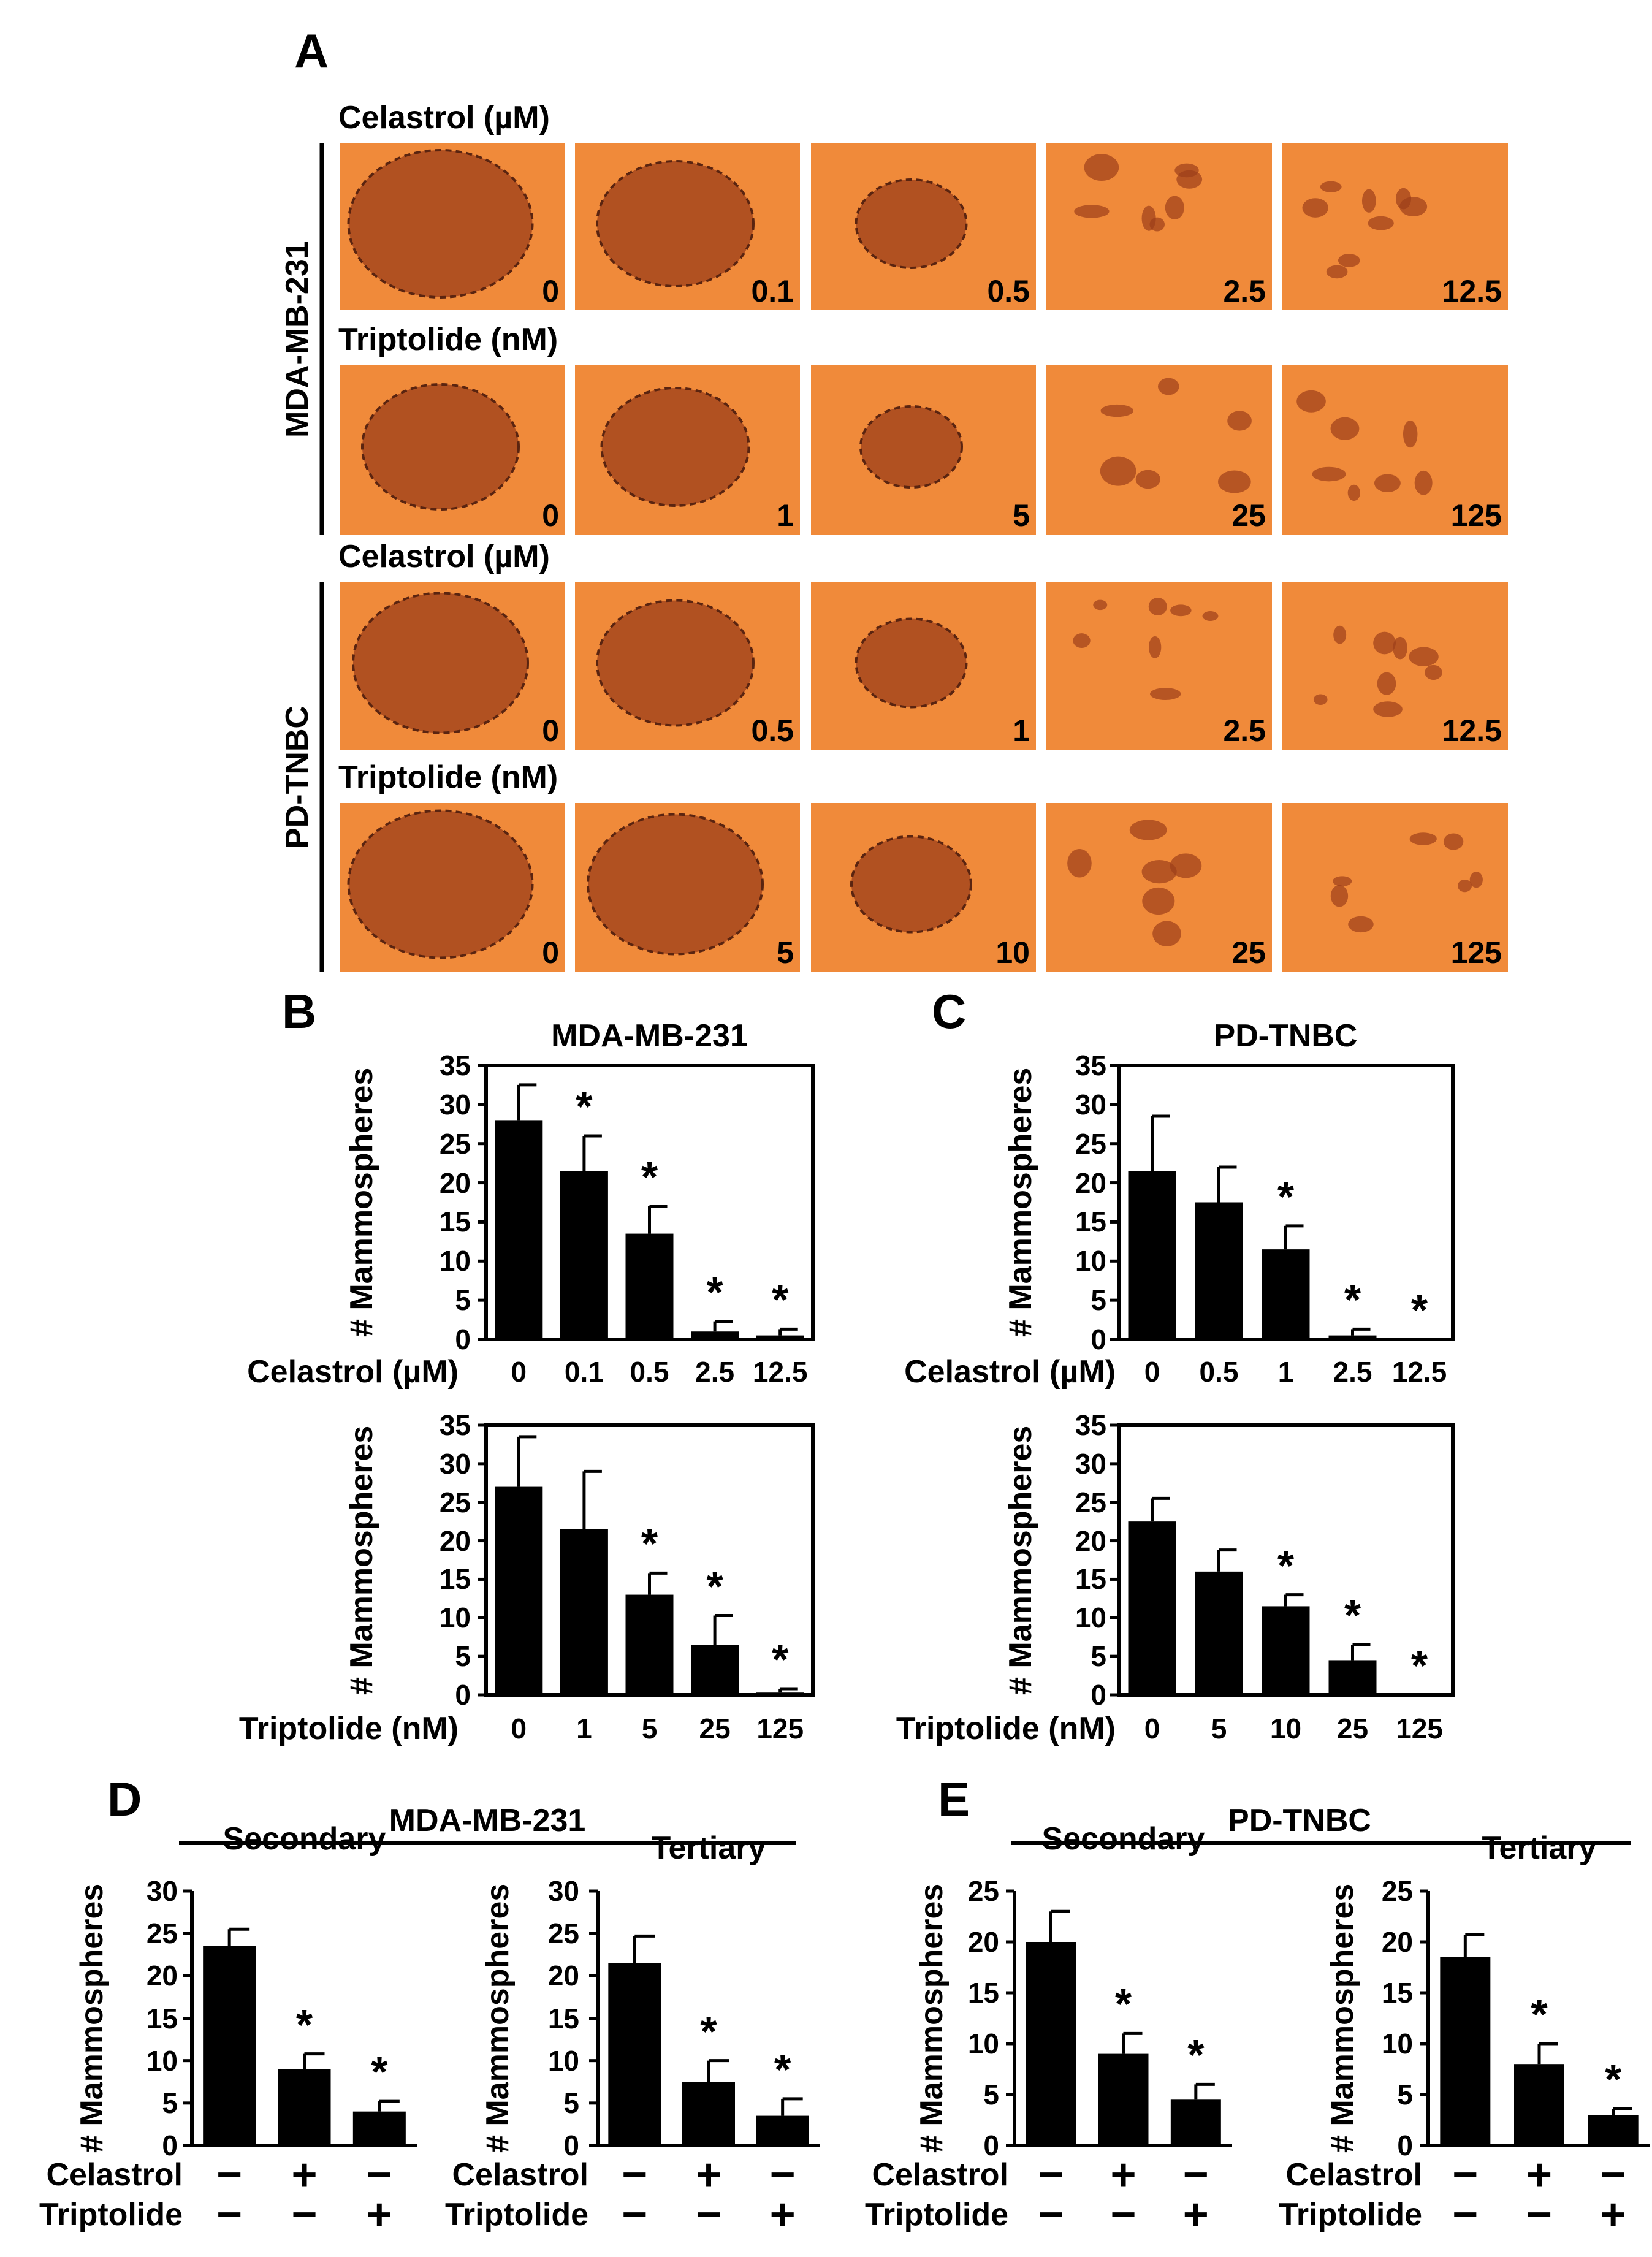 The height and width of the screenshot is (2257, 1652). I want to click on y-tick-label: 10, so click(162, 2060).